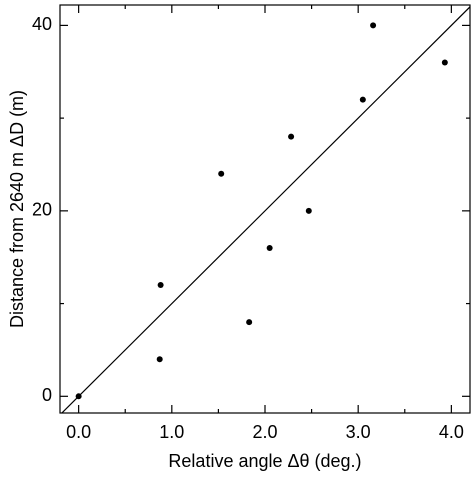 This screenshot has width=474, height=488. Describe the element at coordinates (264, 432) in the screenshot. I see `x-tick-label: 2.0` at that location.